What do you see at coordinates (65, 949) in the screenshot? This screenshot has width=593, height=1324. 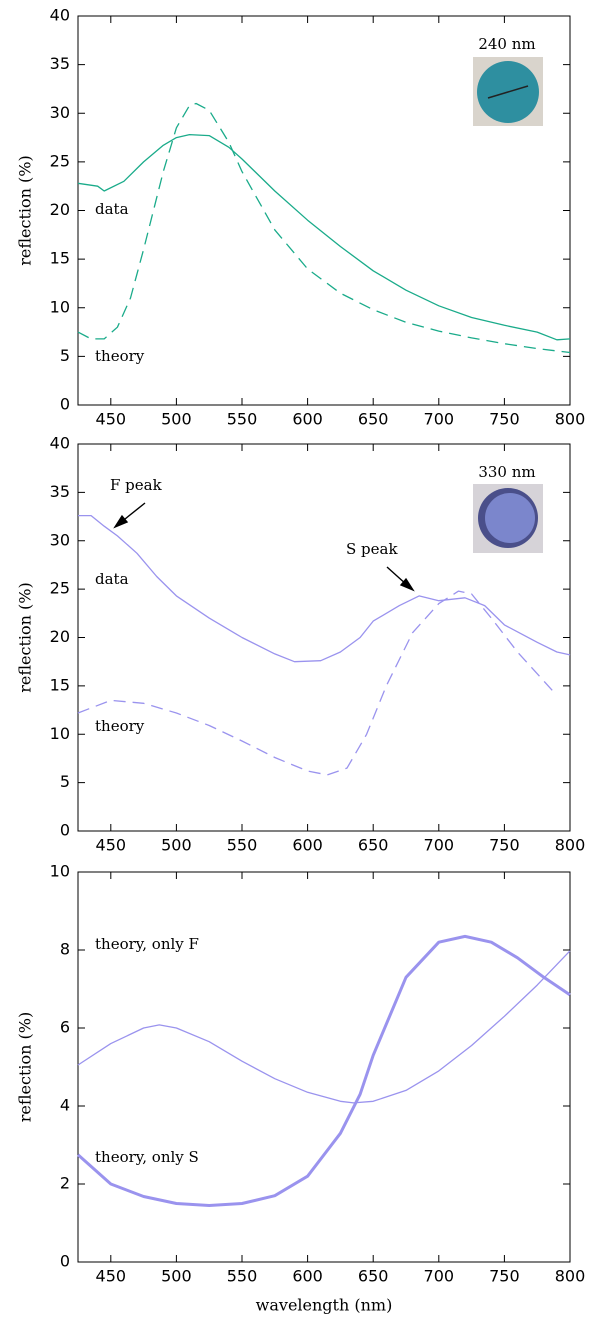 I see `y-tick-label: 8` at bounding box center [65, 949].